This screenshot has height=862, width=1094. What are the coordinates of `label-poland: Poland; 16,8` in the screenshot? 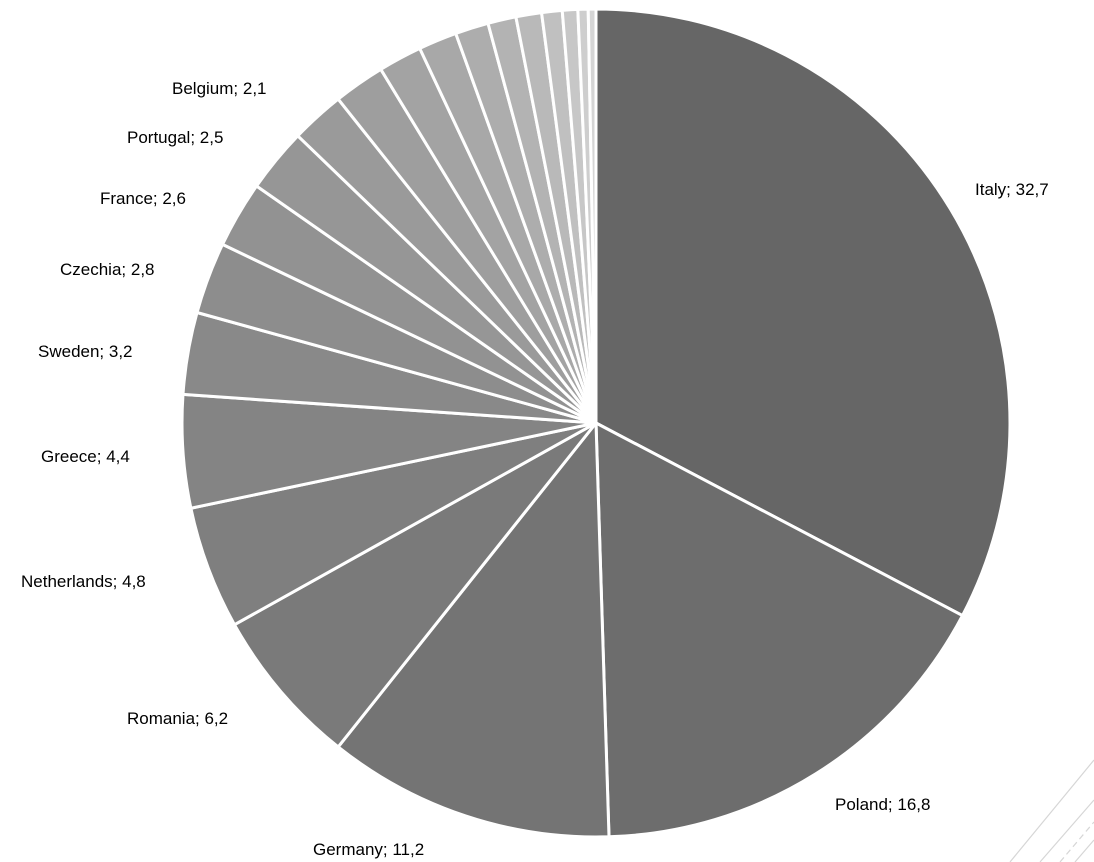 It's located at (882, 804).